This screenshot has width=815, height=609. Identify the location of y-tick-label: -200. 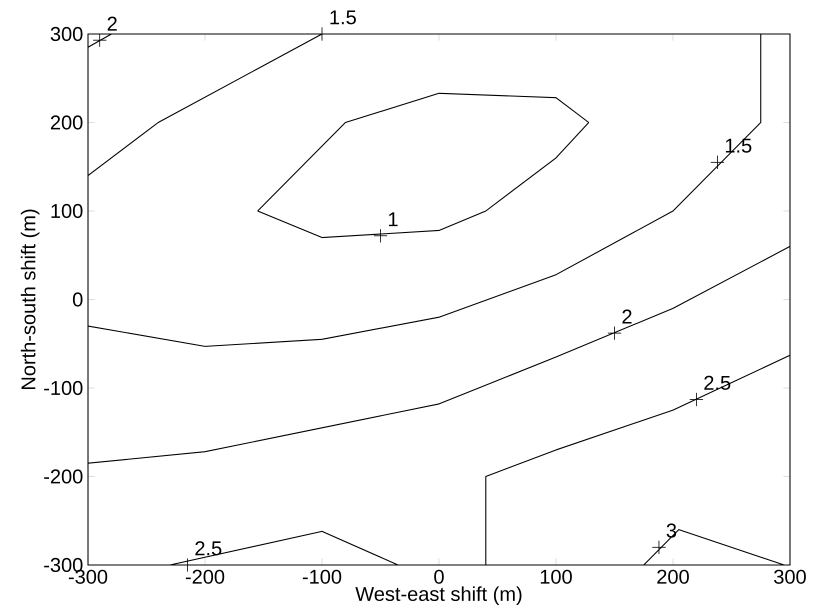
(63, 476).